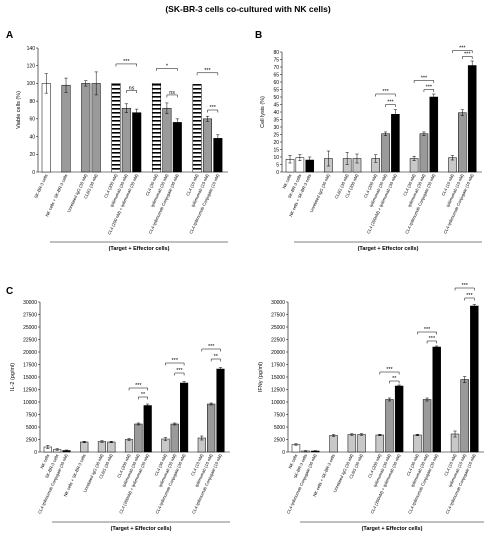 The image size is (496, 550). What do you see at coordinates (30, 403) in the screenshot?
I see `y-tick-label: 10000` at bounding box center [30, 403].